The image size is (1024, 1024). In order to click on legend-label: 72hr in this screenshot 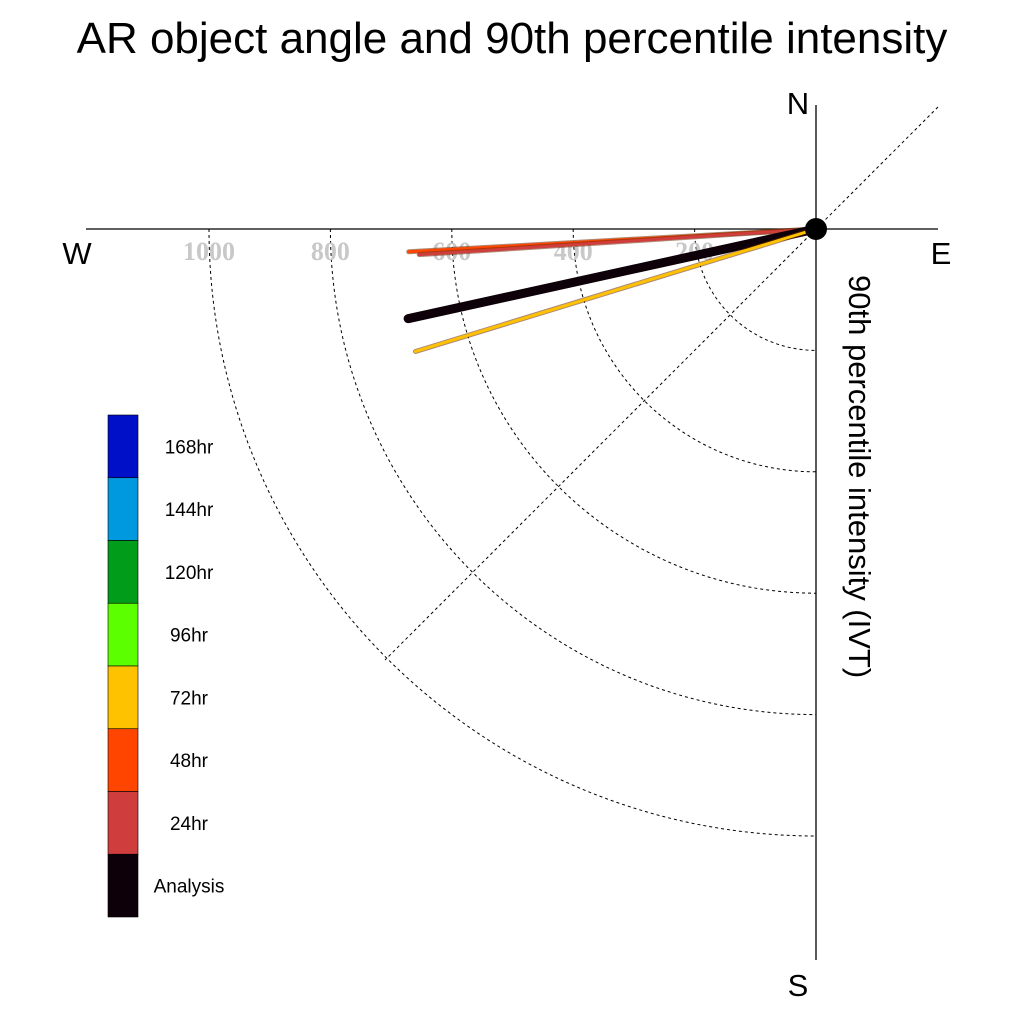, I will do `click(189, 698)`.